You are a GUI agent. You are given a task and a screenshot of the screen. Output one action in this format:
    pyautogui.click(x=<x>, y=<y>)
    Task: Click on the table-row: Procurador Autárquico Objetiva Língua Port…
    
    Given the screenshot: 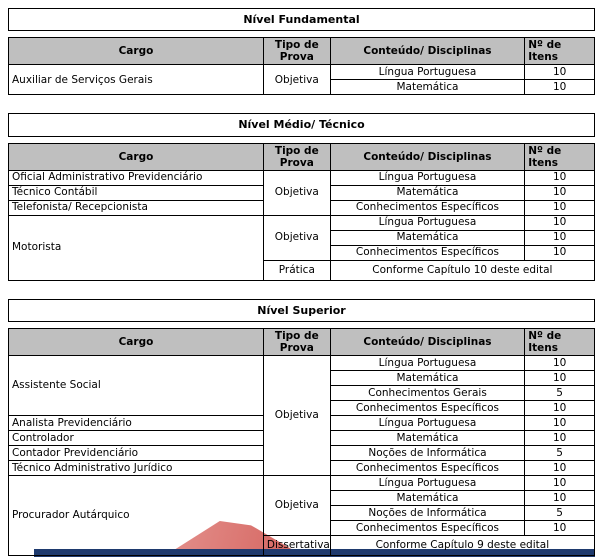 What is the action you would take?
    pyautogui.click(x=301, y=515)
    